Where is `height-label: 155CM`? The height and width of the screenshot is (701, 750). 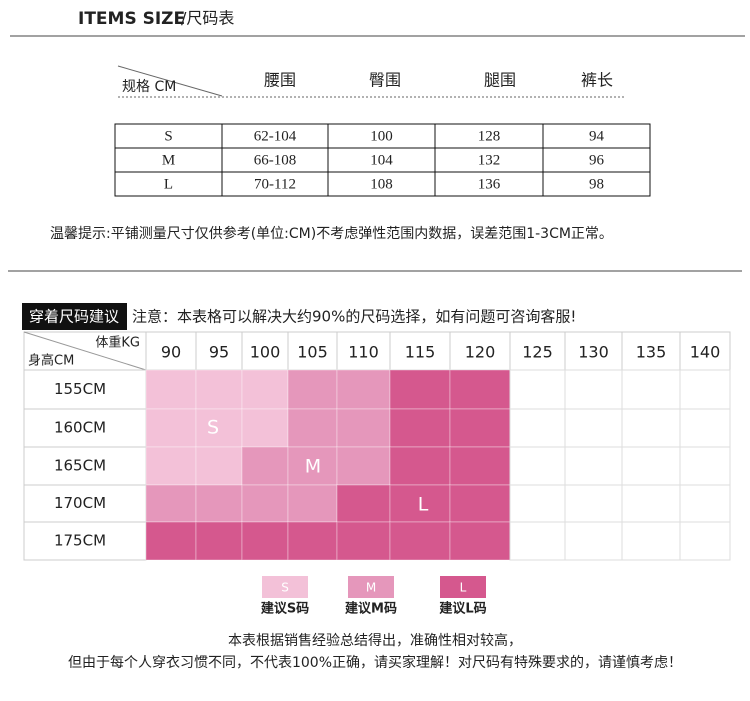 height-label: 155CM is located at coordinates (80, 389).